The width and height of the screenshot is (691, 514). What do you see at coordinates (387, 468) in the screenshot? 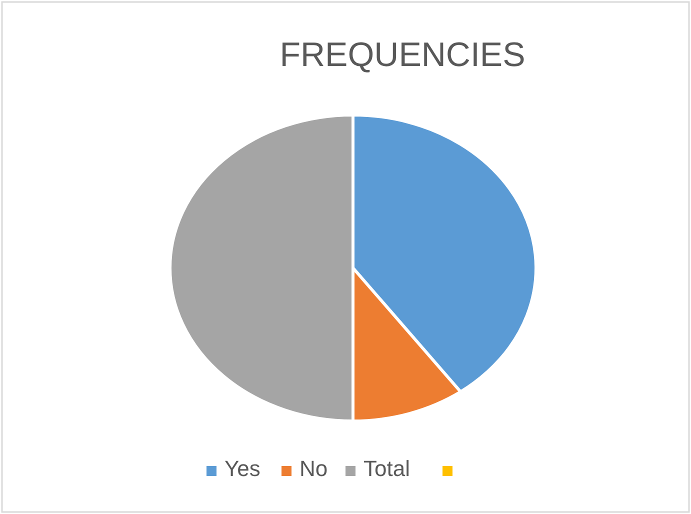
I see `legend-label: Total` at bounding box center [387, 468].